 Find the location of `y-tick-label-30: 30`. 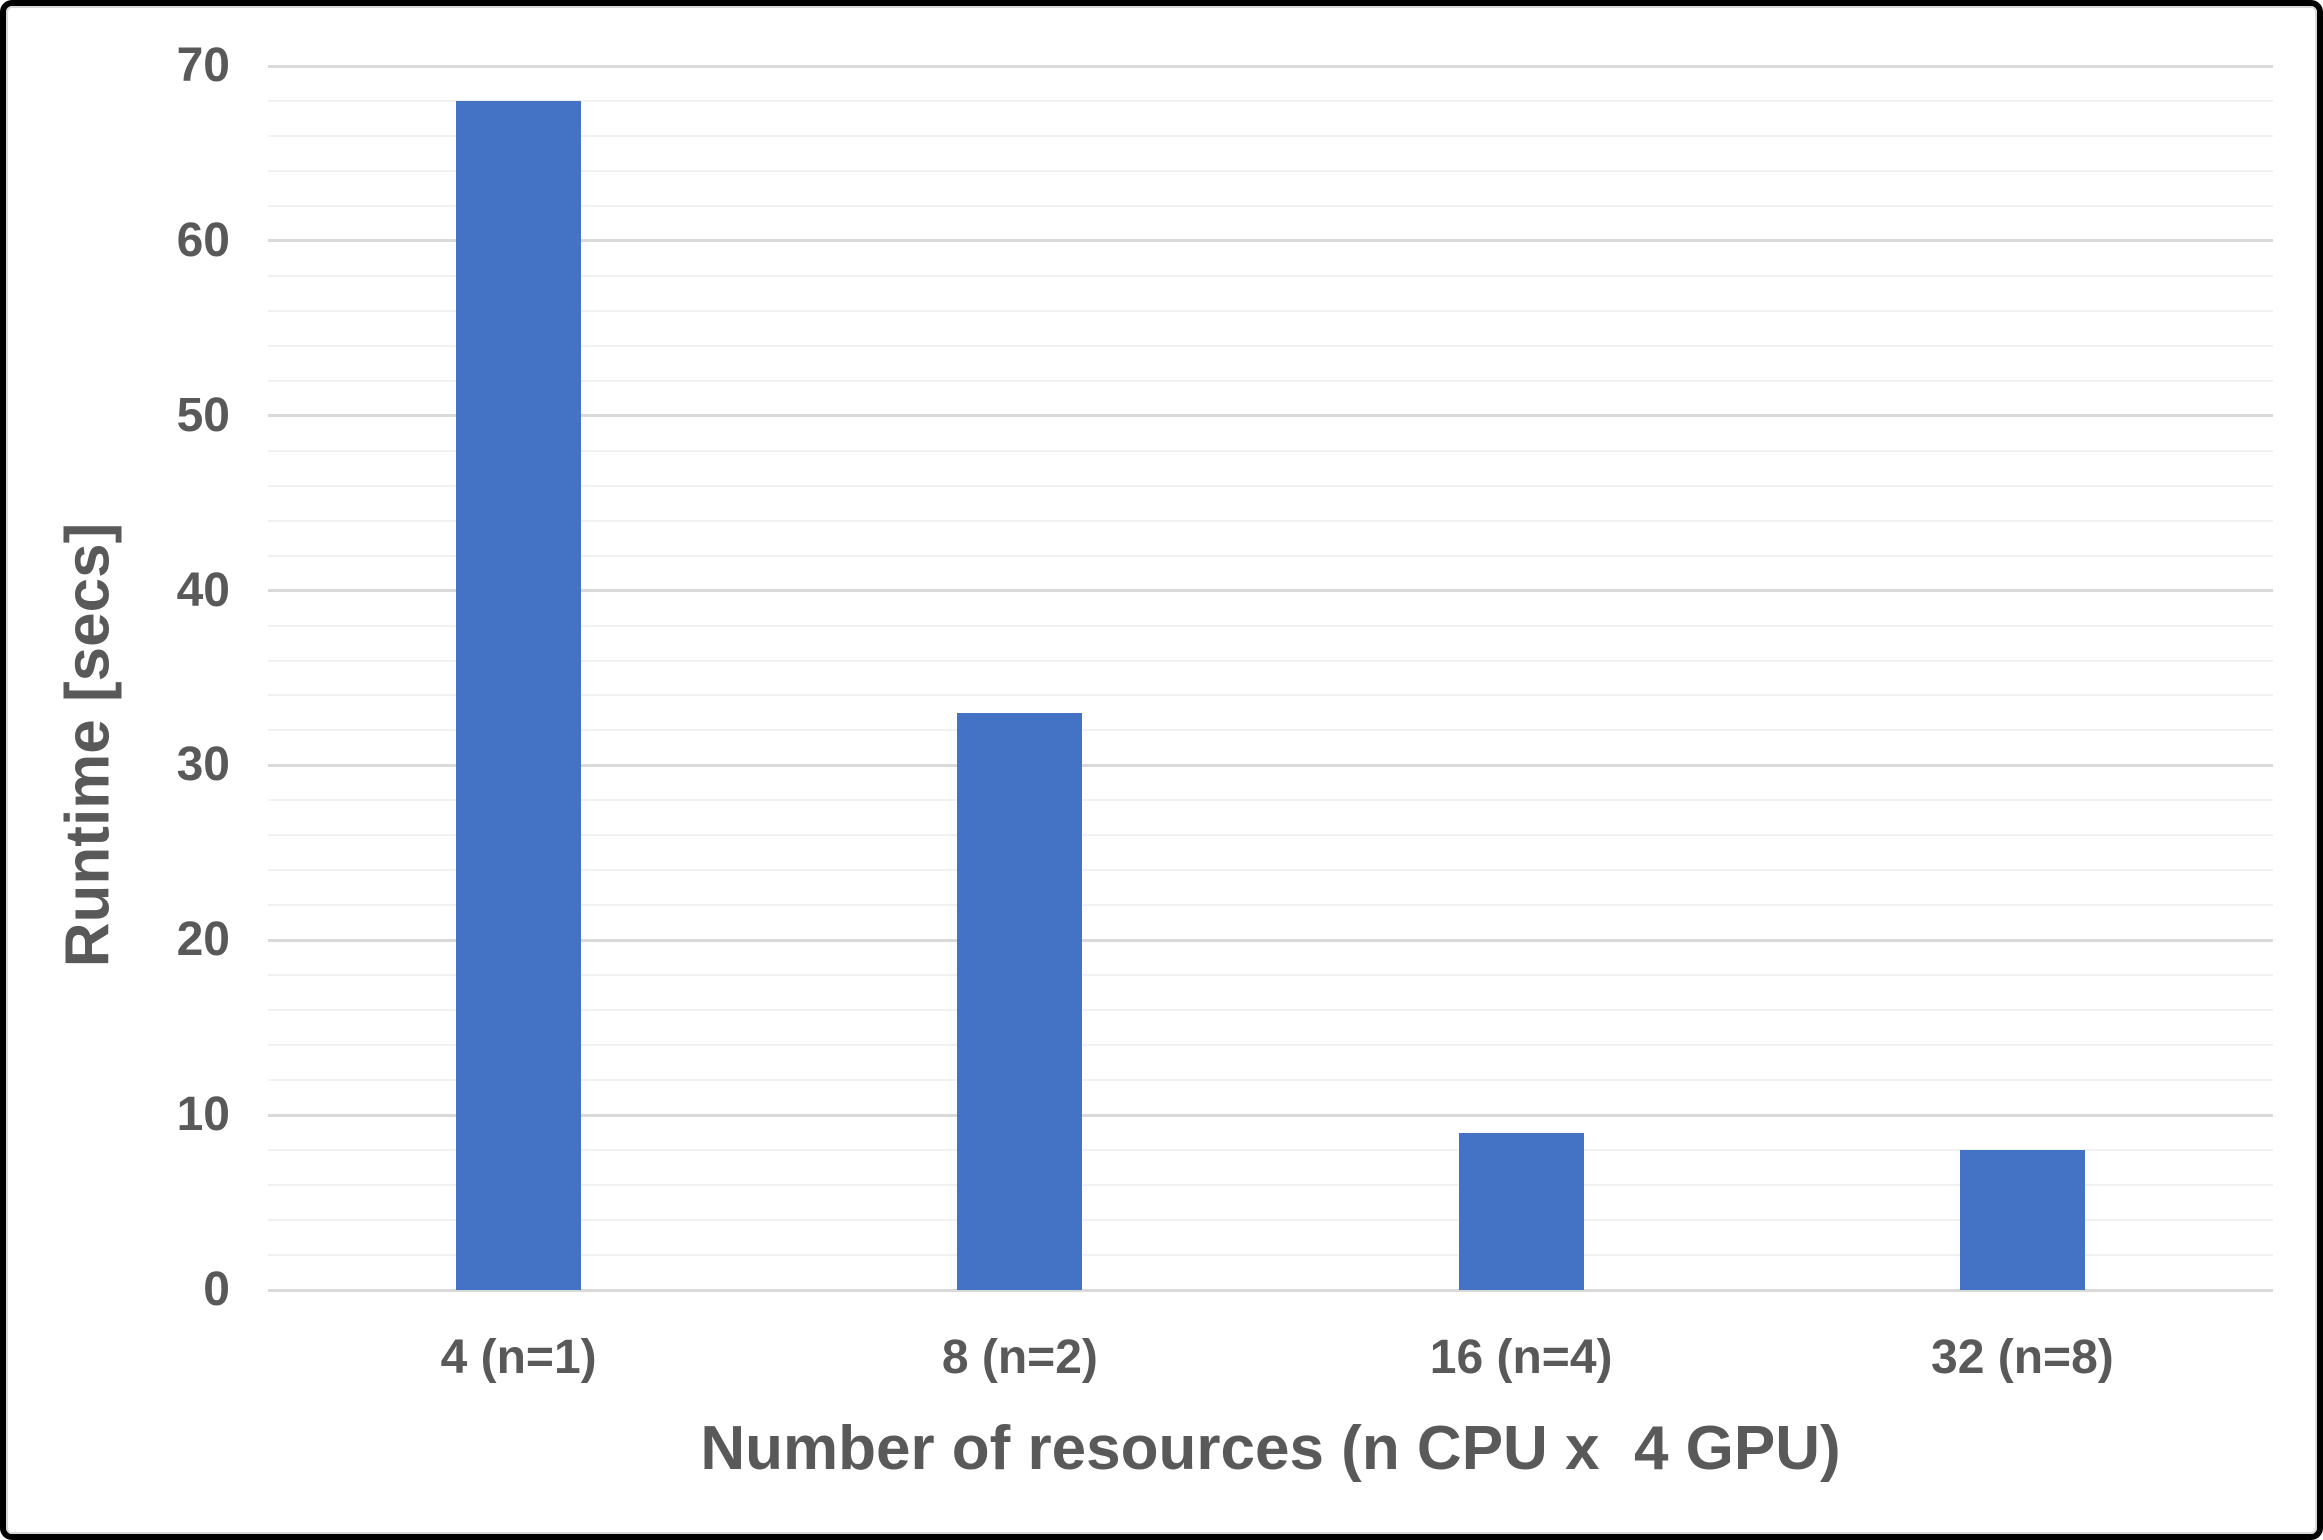

y-tick-label-30: 30 is located at coordinates (203, 765).